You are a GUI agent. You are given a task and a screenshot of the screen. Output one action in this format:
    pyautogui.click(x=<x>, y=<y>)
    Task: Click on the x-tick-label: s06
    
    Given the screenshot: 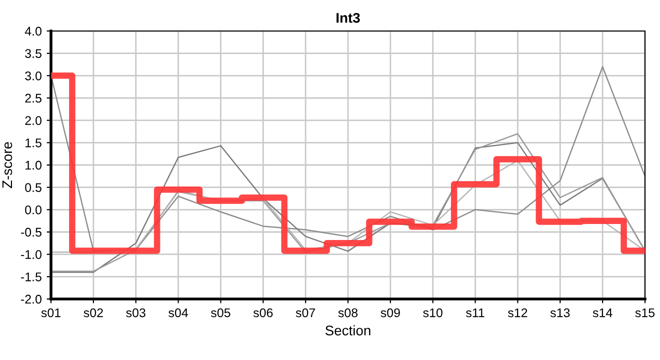 What is the action you would take?
    pyautogui.click(x=263, y=313)
    